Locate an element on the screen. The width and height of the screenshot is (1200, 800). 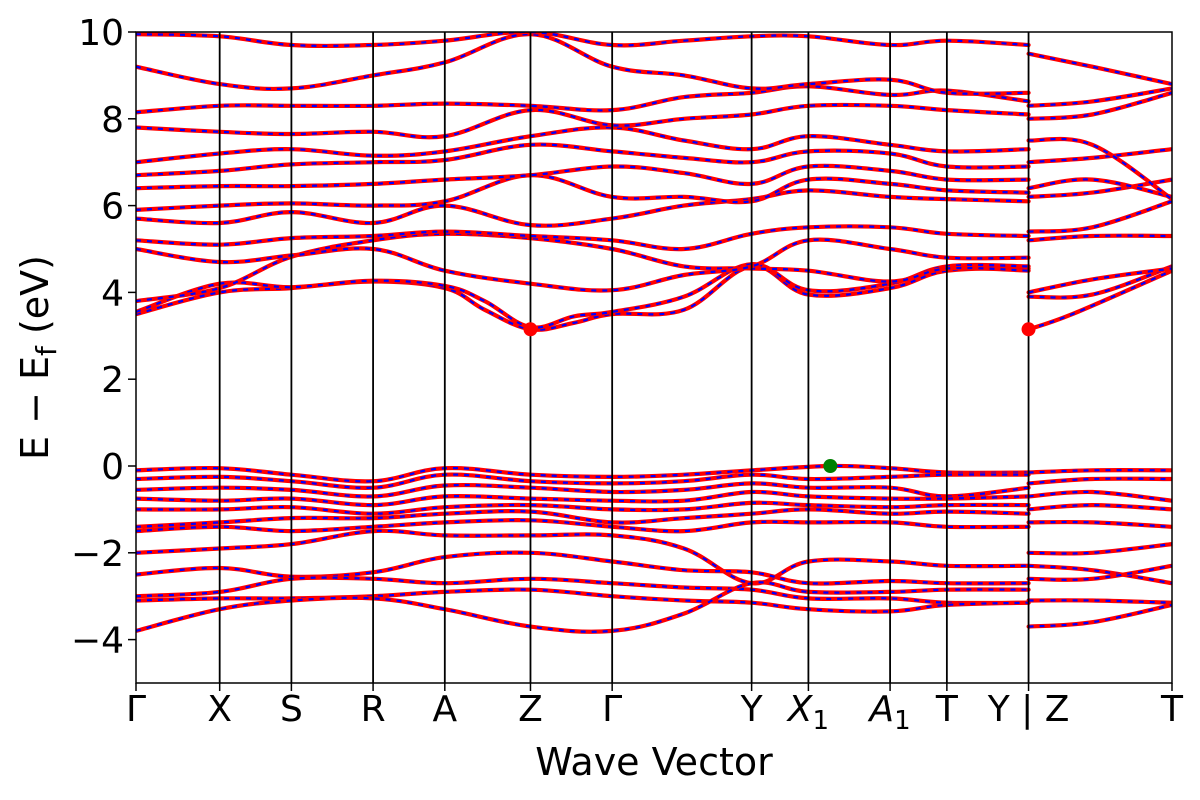
x-axis-label: Wave Vector is located at coordinates (654, 762).